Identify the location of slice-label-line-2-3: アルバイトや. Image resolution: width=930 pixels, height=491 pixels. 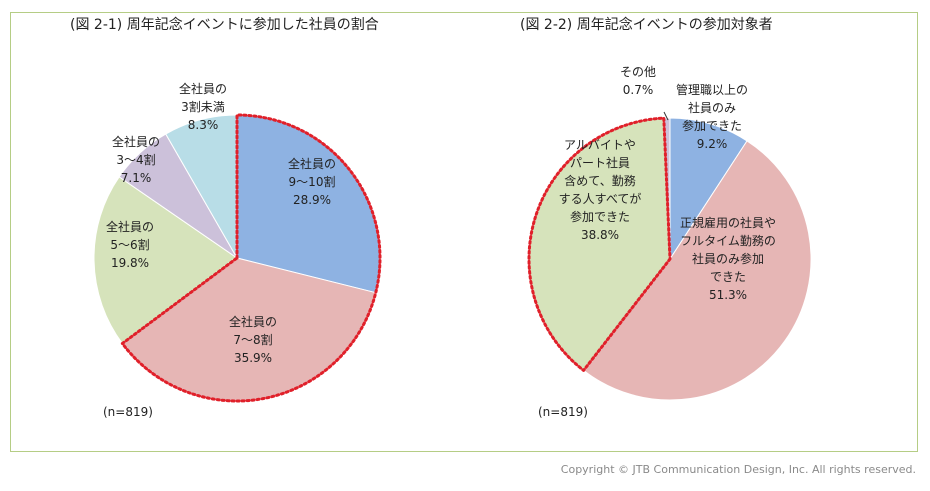
(600, 145).